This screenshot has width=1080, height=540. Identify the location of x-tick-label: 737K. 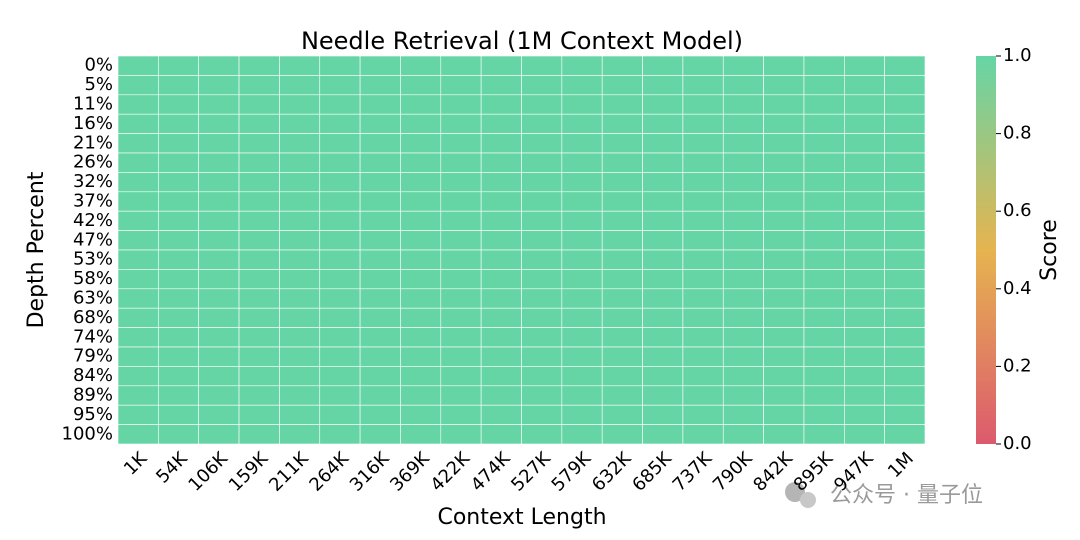
(693, 471).